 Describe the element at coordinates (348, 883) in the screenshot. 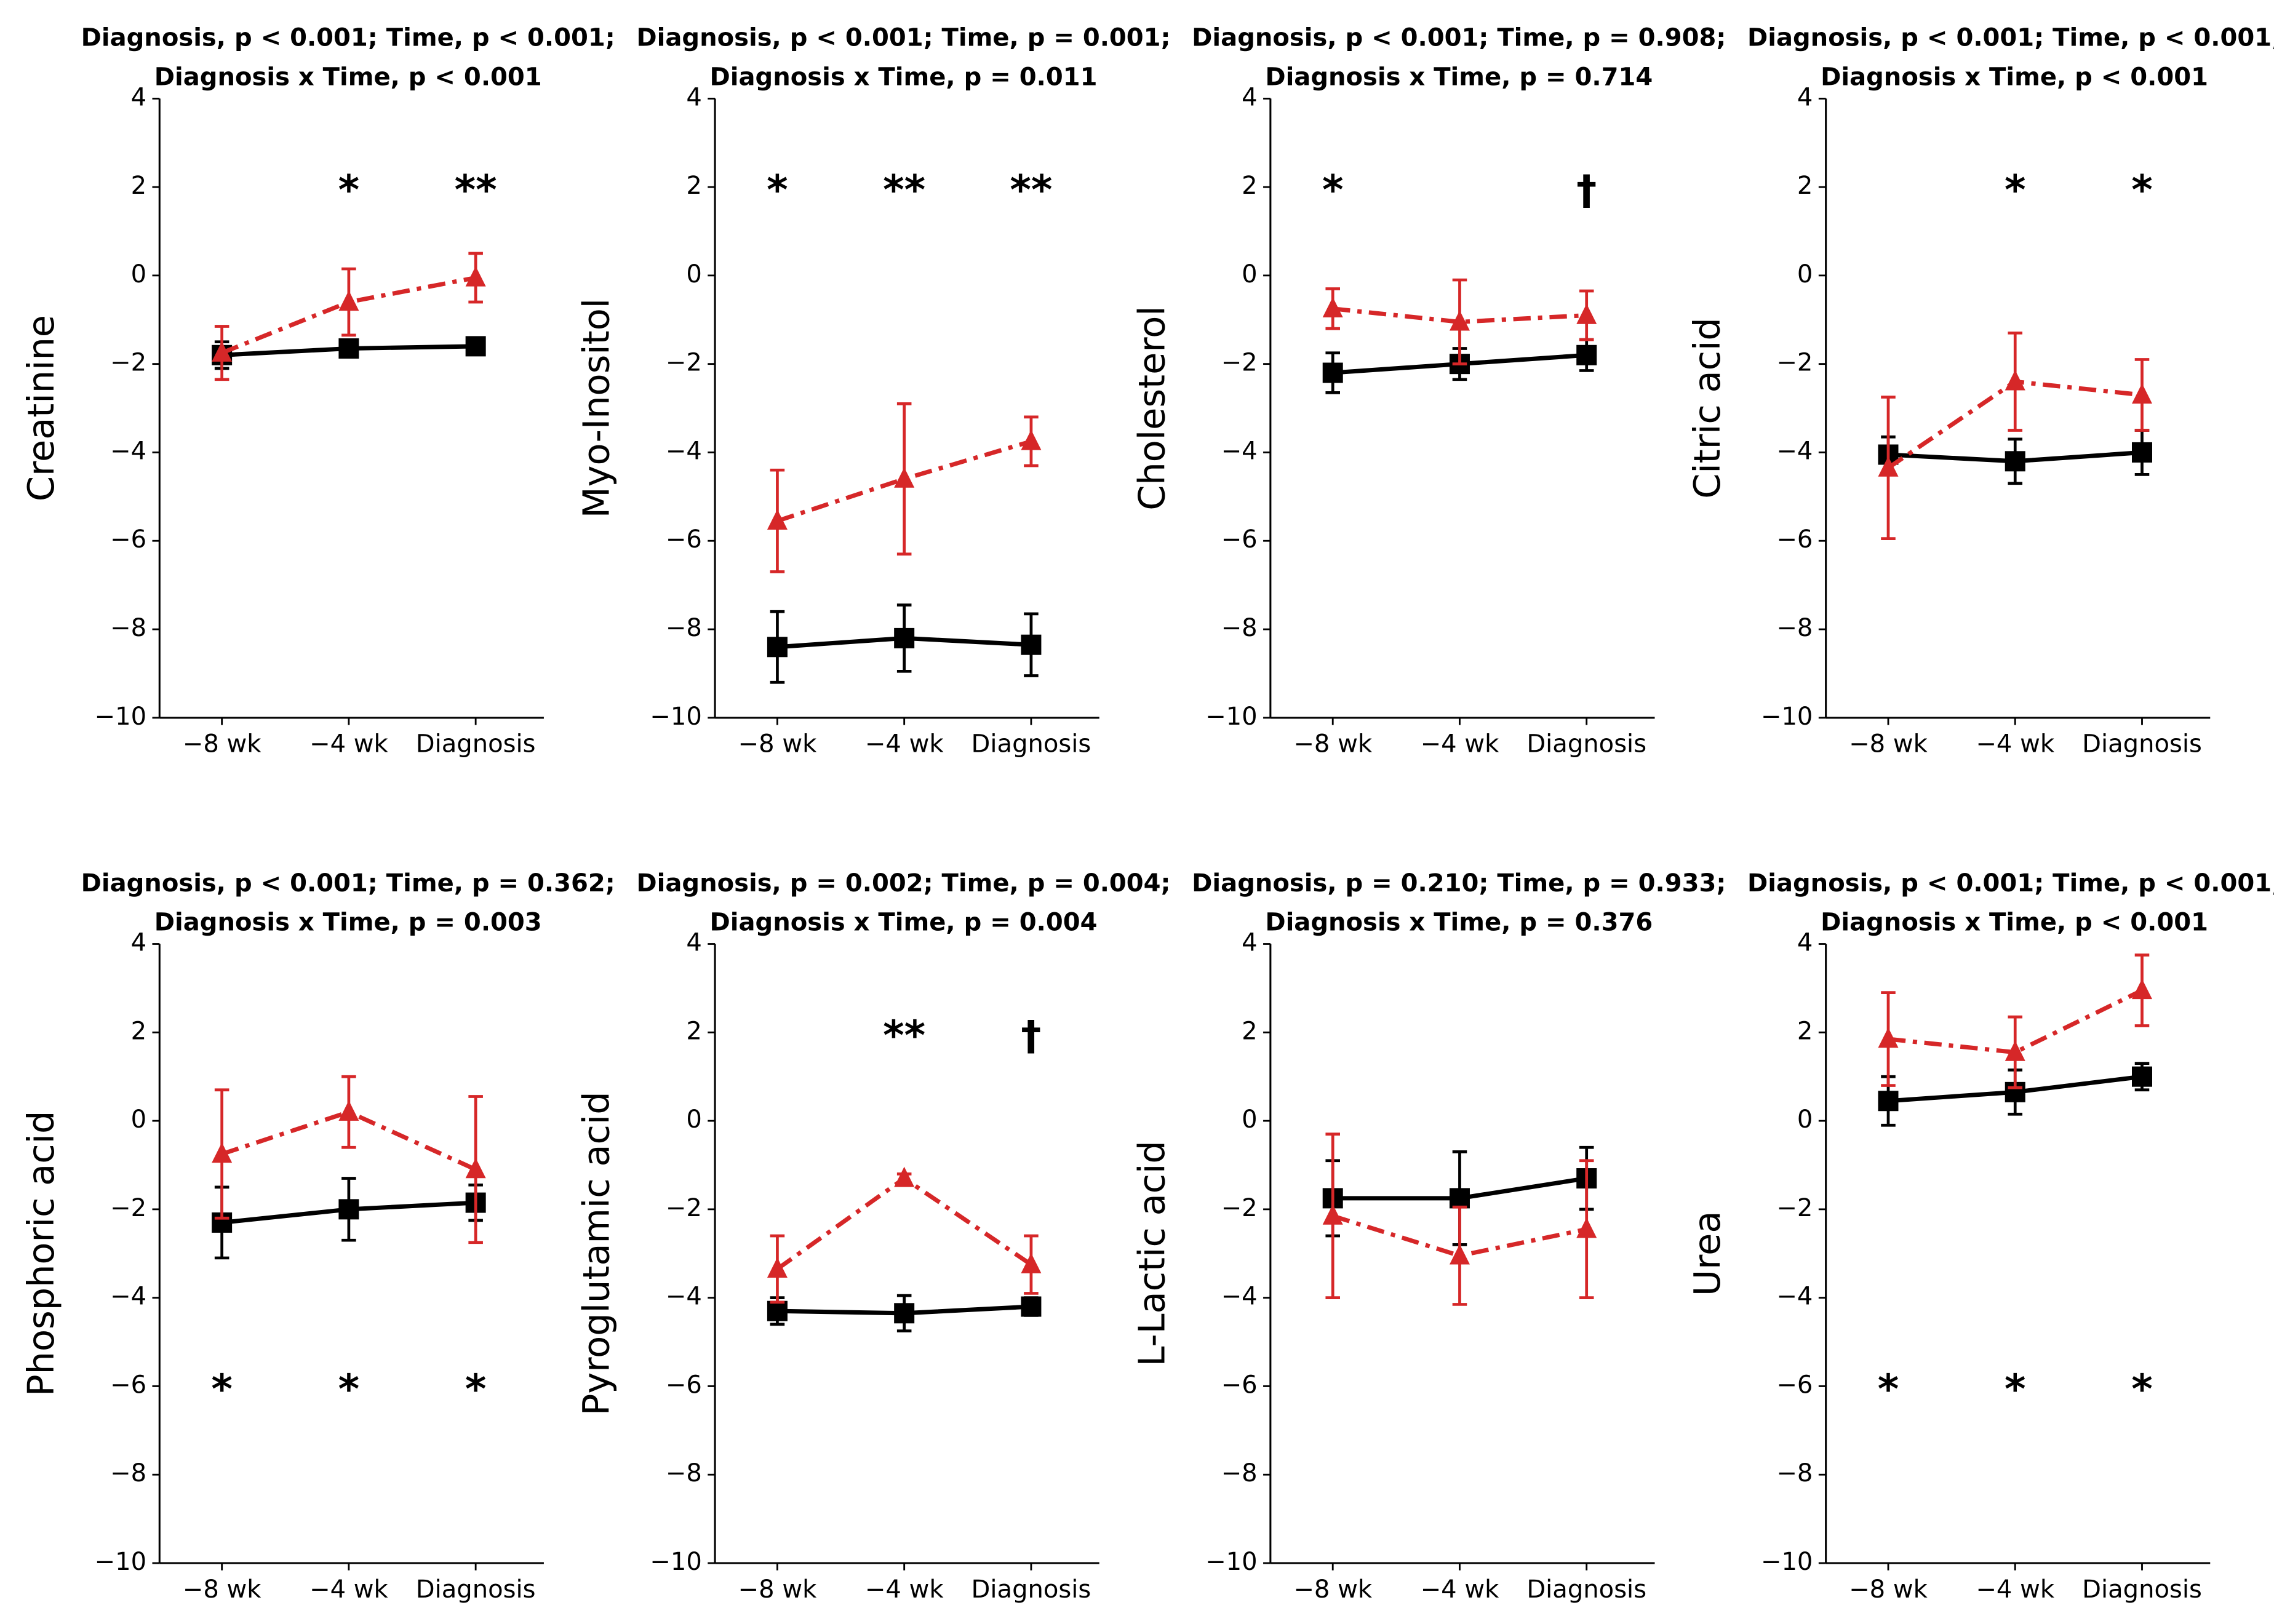

I see `chart-title: Diagnosis, p < 0.001; Time, p = 0.362;` at that location.